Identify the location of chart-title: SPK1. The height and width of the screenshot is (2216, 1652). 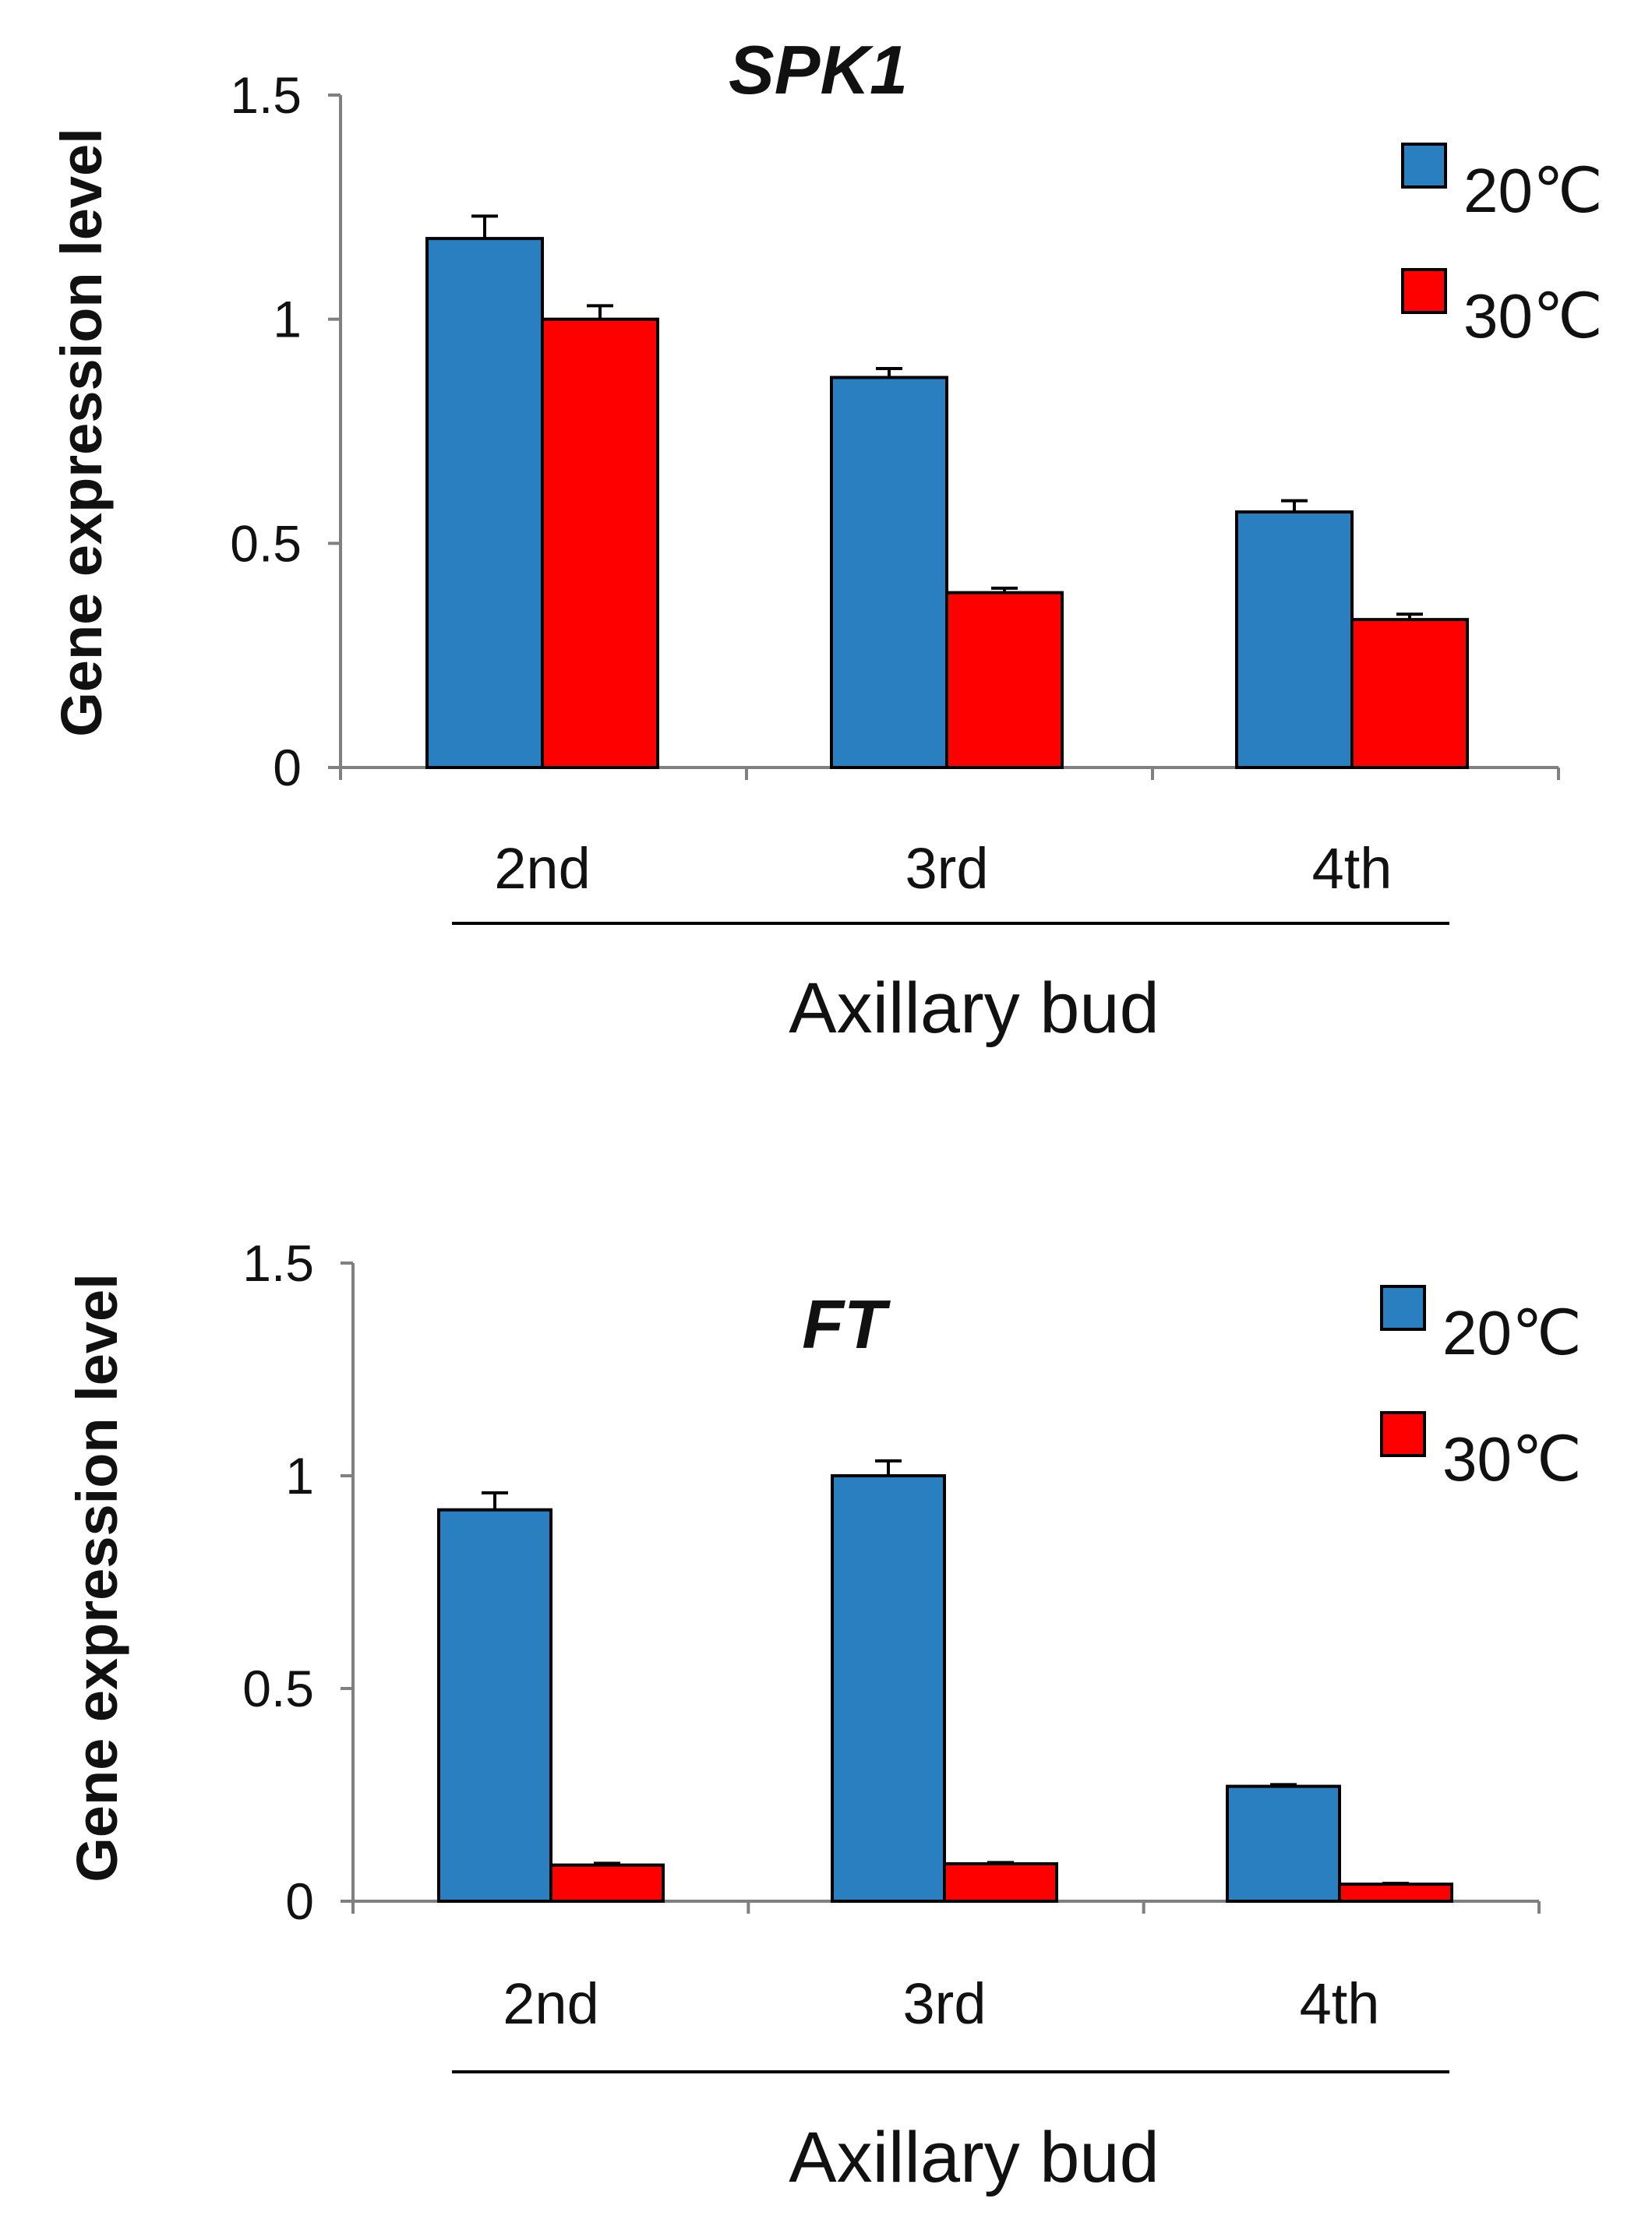
(819, 69).